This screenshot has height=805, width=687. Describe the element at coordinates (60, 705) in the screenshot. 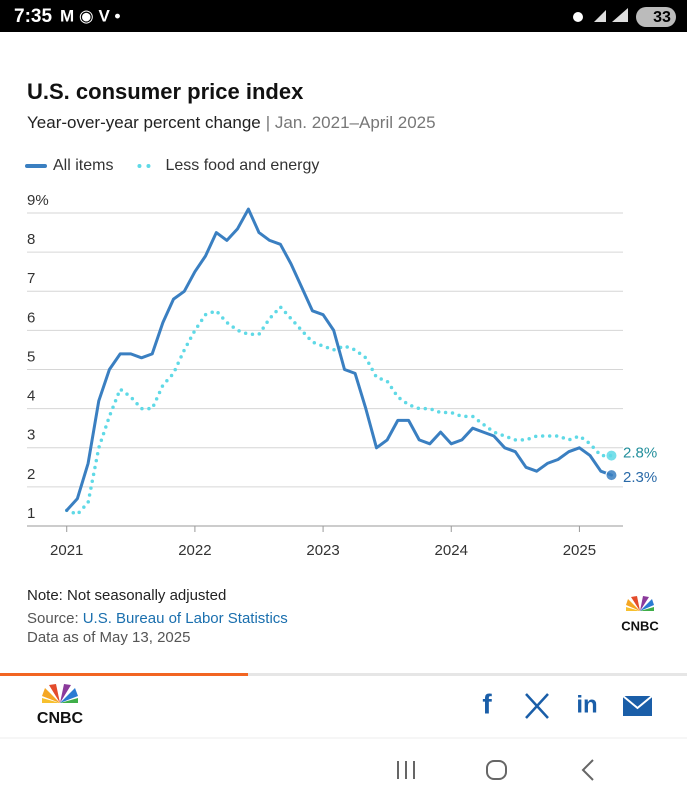

I see `cnbc-logo: CNBC` at that location.